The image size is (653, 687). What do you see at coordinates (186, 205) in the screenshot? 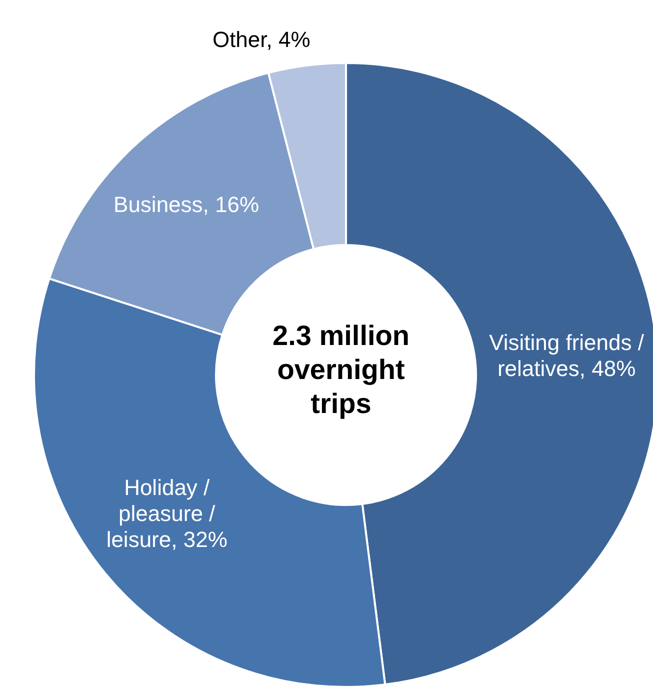
I see `slice-label: Business, 16%` at bounding box center [186, 205].